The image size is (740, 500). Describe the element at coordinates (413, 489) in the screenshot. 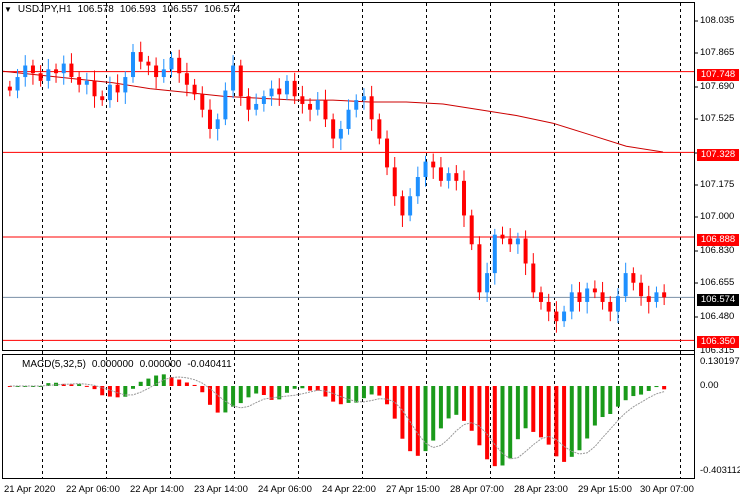

I see `time-tick: 27 Apr 15:00` at that location.